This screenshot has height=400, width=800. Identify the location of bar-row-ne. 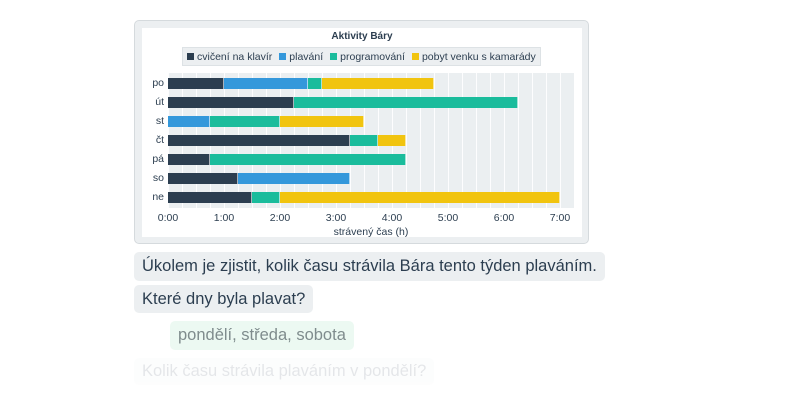
(364, 197).